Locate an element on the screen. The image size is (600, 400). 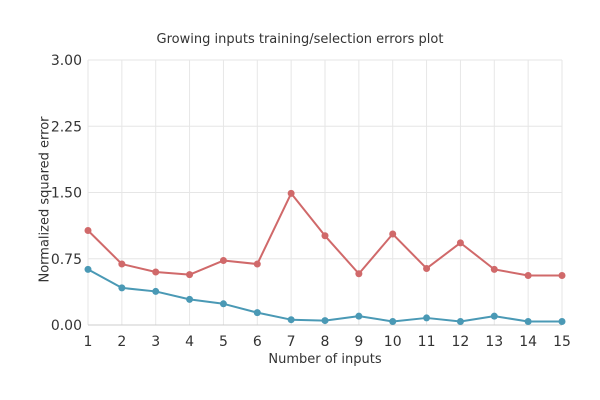
x-tick-label: 15 is located at coordinates (562, 342).